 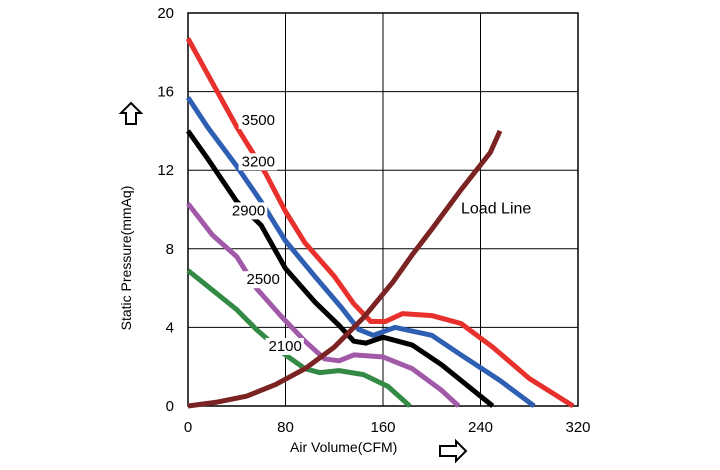 I want to click on y-tick-label: 20, so click(x=165, y=13).